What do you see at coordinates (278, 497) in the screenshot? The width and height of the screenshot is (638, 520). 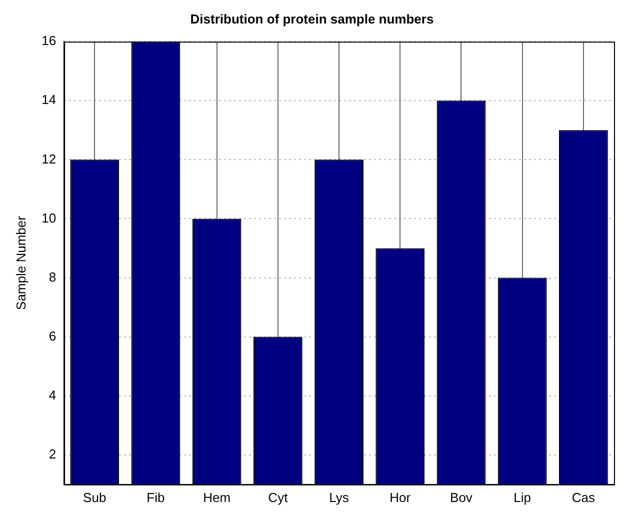 I see `x-tick-label: Cyt` at bounding box center [278, 497].